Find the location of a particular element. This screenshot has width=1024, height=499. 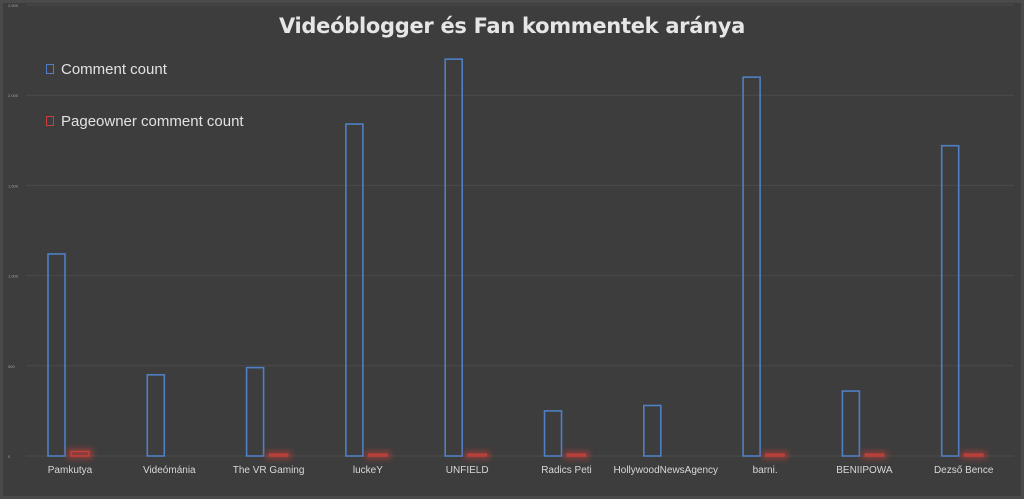

x-tick-label: UNFIELD is located at coordinates (467, 470).